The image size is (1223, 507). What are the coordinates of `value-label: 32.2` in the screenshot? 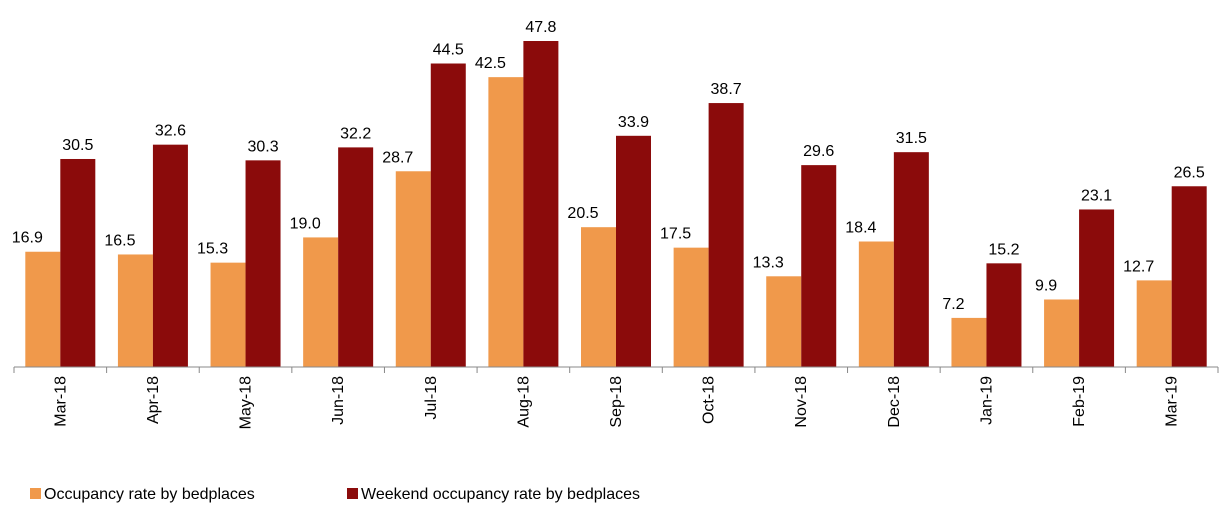 It's located at (355, 133).